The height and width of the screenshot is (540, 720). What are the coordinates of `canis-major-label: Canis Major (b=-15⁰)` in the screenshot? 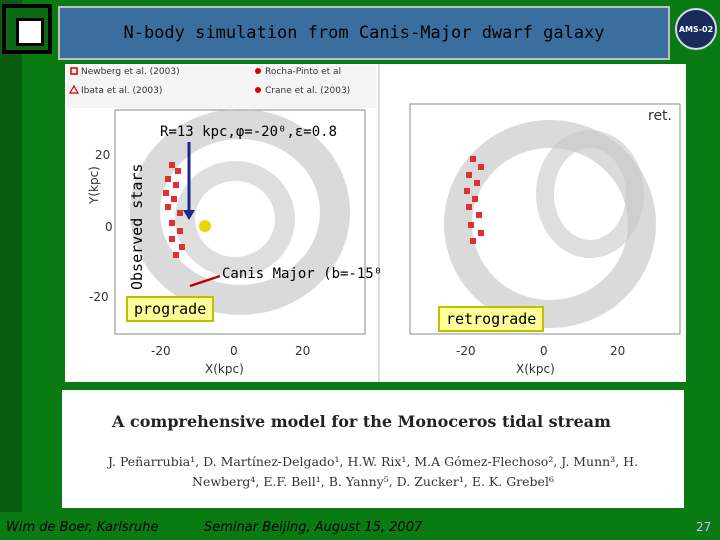 It's located at (306, 274).